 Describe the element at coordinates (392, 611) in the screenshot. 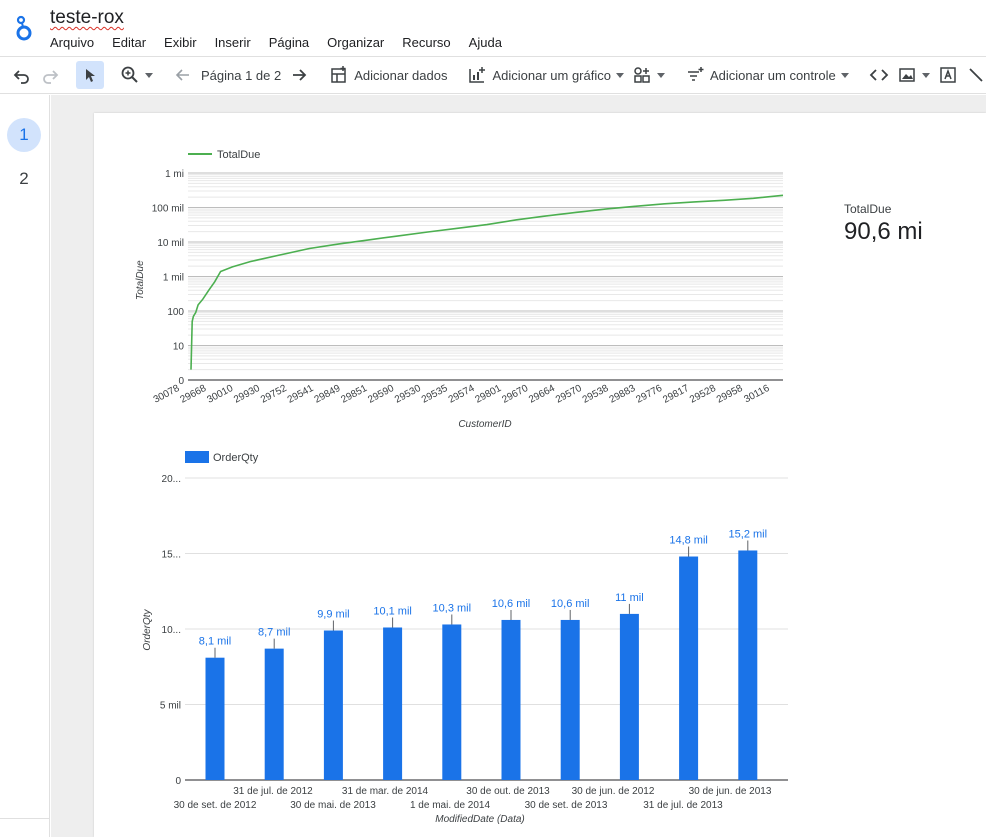

I see `data-label: 10,1 mil` at that location.